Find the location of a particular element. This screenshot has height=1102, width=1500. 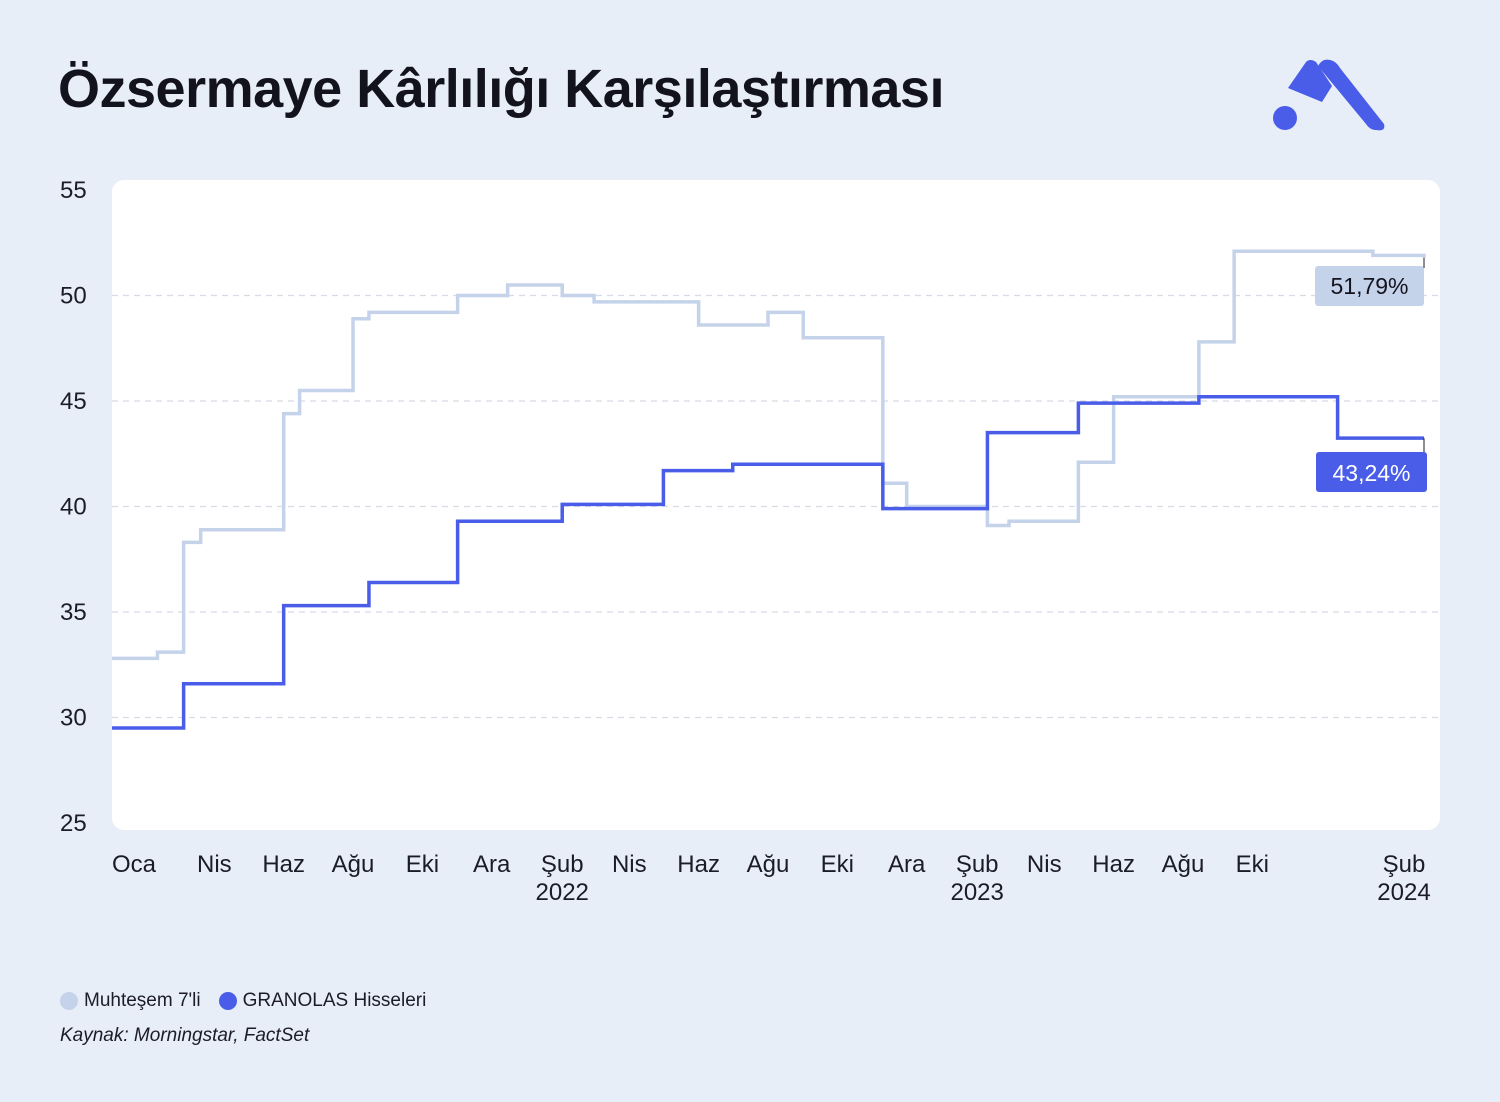

end-label-1: 43,24% is located at coordinates (1371, 473).